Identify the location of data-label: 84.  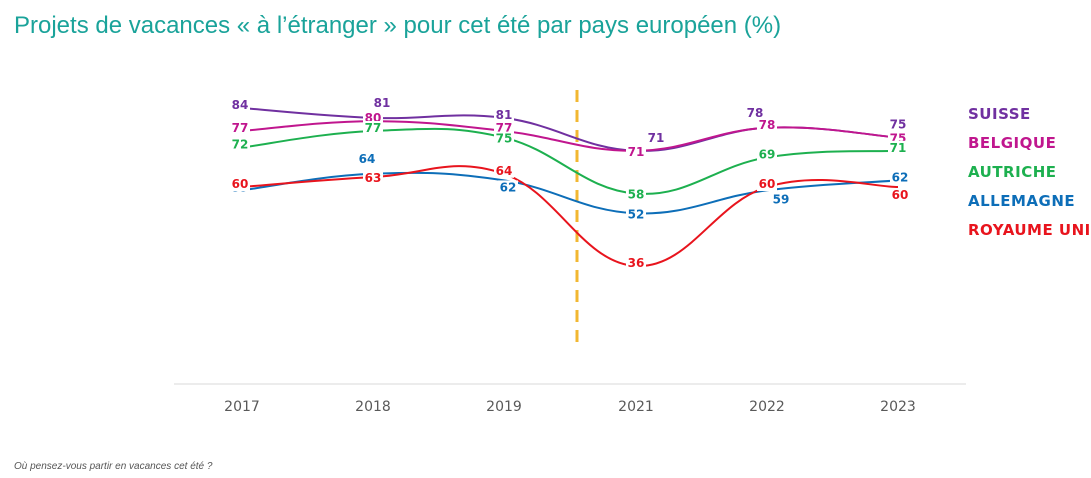
(240, 105).